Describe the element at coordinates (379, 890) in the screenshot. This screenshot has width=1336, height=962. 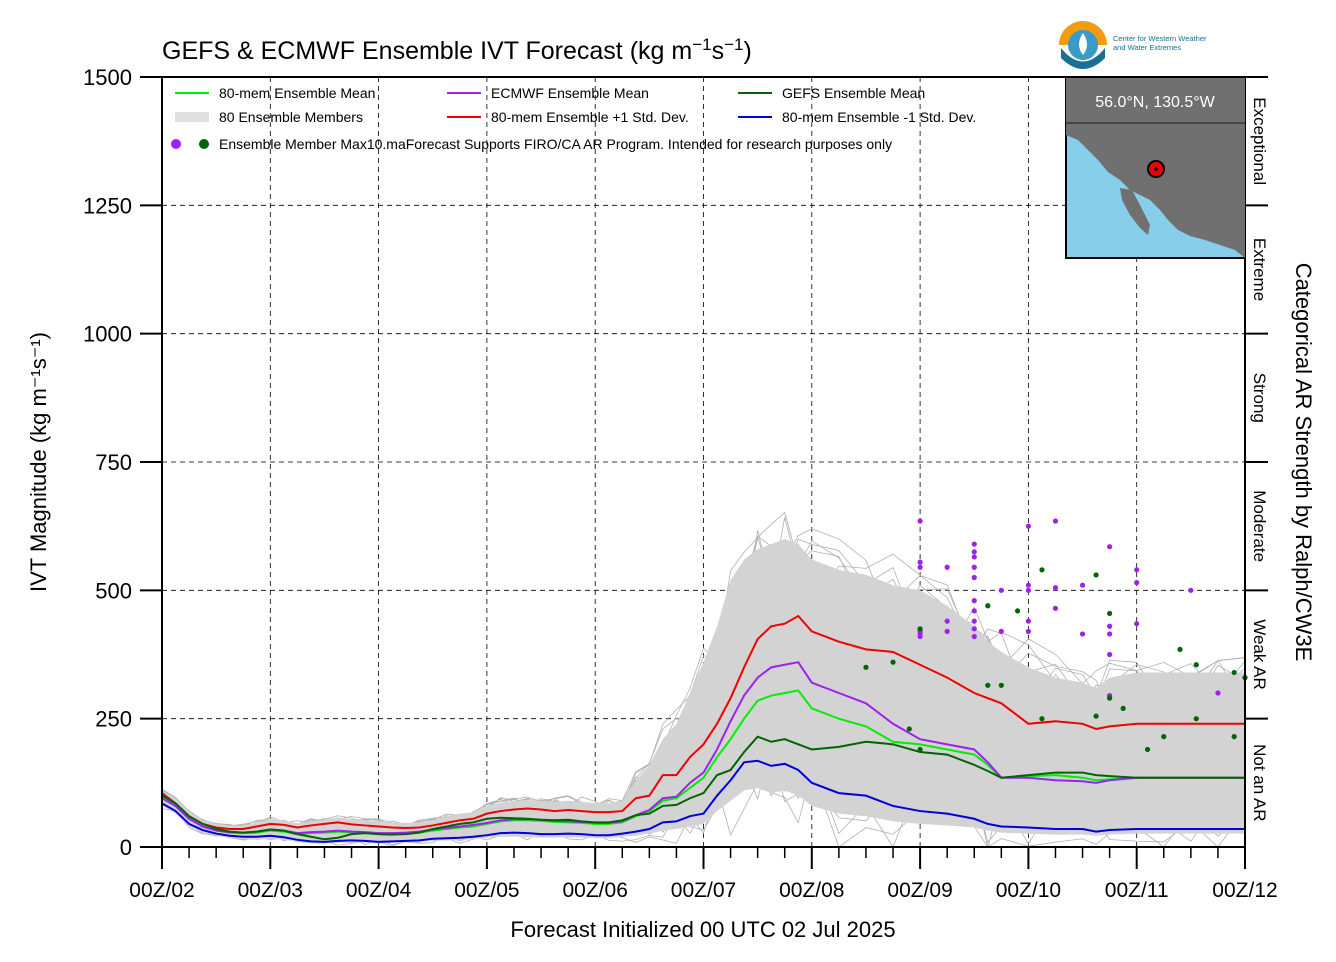
I see `x-tick-label: 00Z/04` at that location.